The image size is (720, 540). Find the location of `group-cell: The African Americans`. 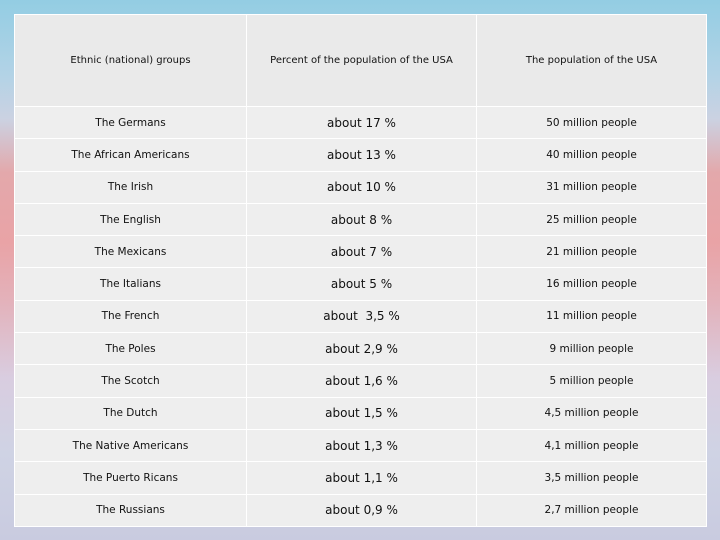

group-cell: The African Americans is located at coordinates (130, 155).